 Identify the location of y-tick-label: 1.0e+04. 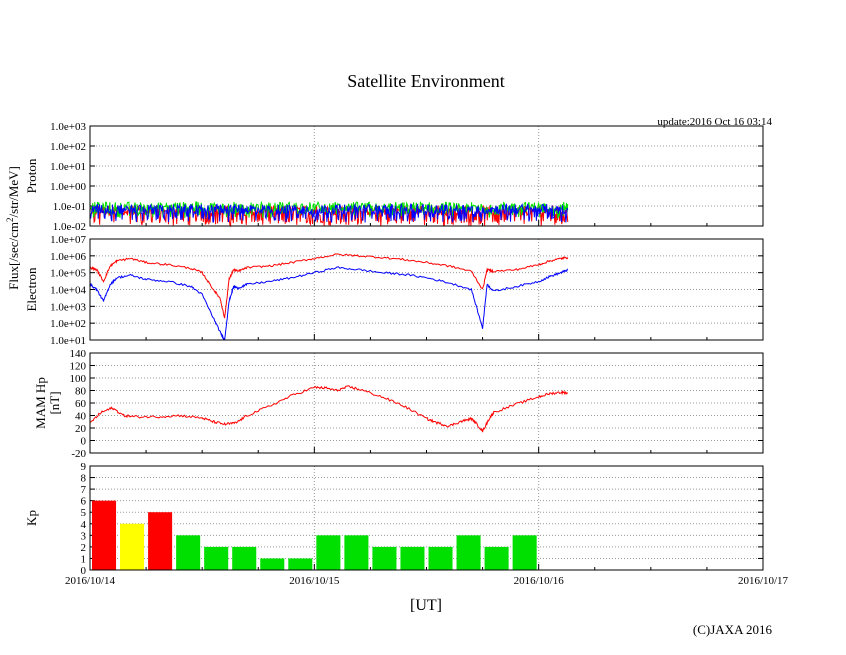
(68, 291).